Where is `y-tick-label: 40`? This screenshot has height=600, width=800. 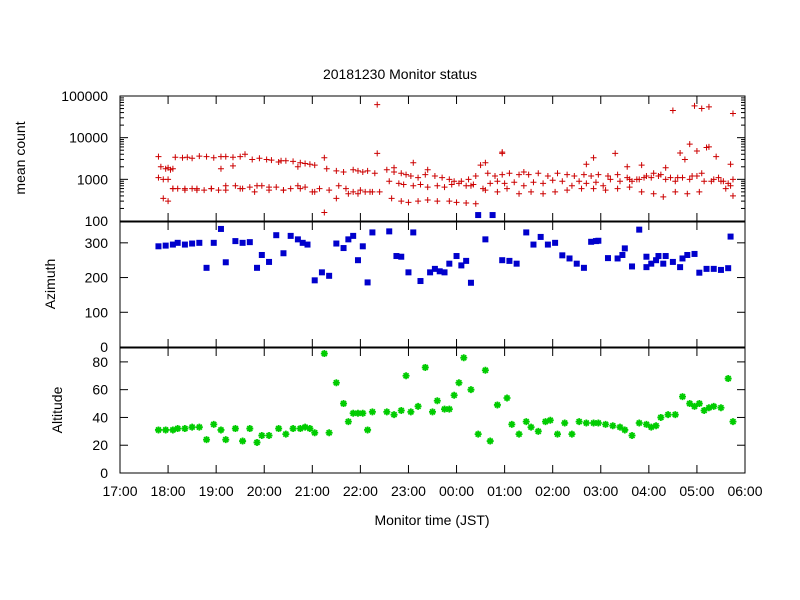 y-tick-label: 40 is located at coordinates (100, 417).